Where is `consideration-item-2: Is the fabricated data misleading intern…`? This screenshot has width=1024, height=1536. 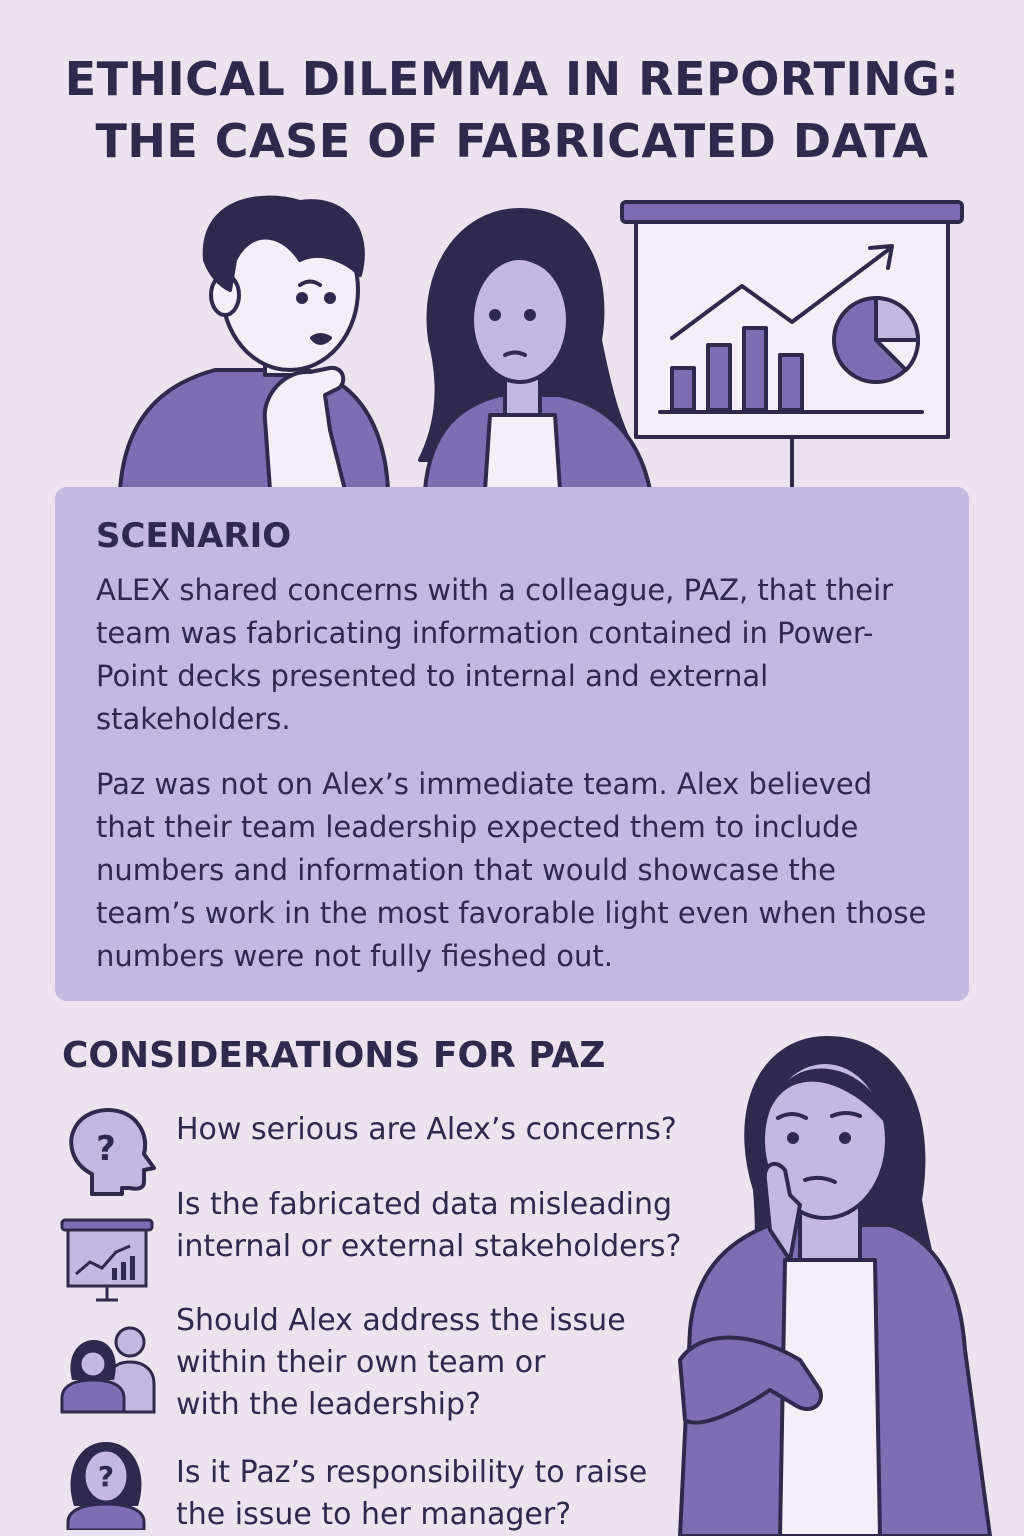
consideration-item-2: Is the fabricated data misleading intern… is located at coordinates (429, 1225).